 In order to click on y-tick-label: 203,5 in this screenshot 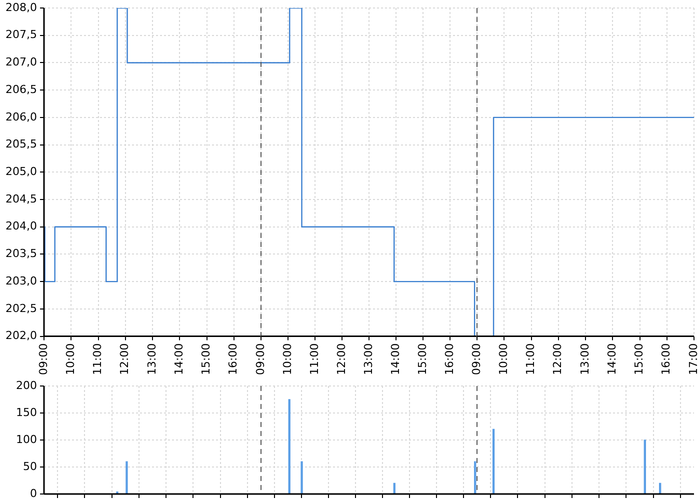, I will do `click(21, 253)`.